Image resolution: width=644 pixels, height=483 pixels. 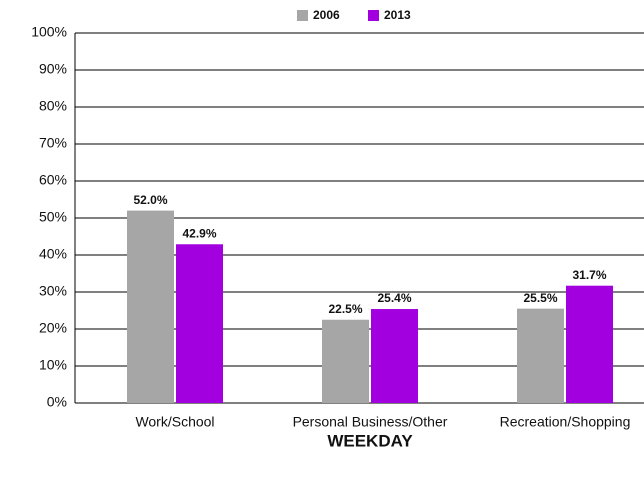 I want to click on y-tick-label: 60%, so click(x=53, y=180).